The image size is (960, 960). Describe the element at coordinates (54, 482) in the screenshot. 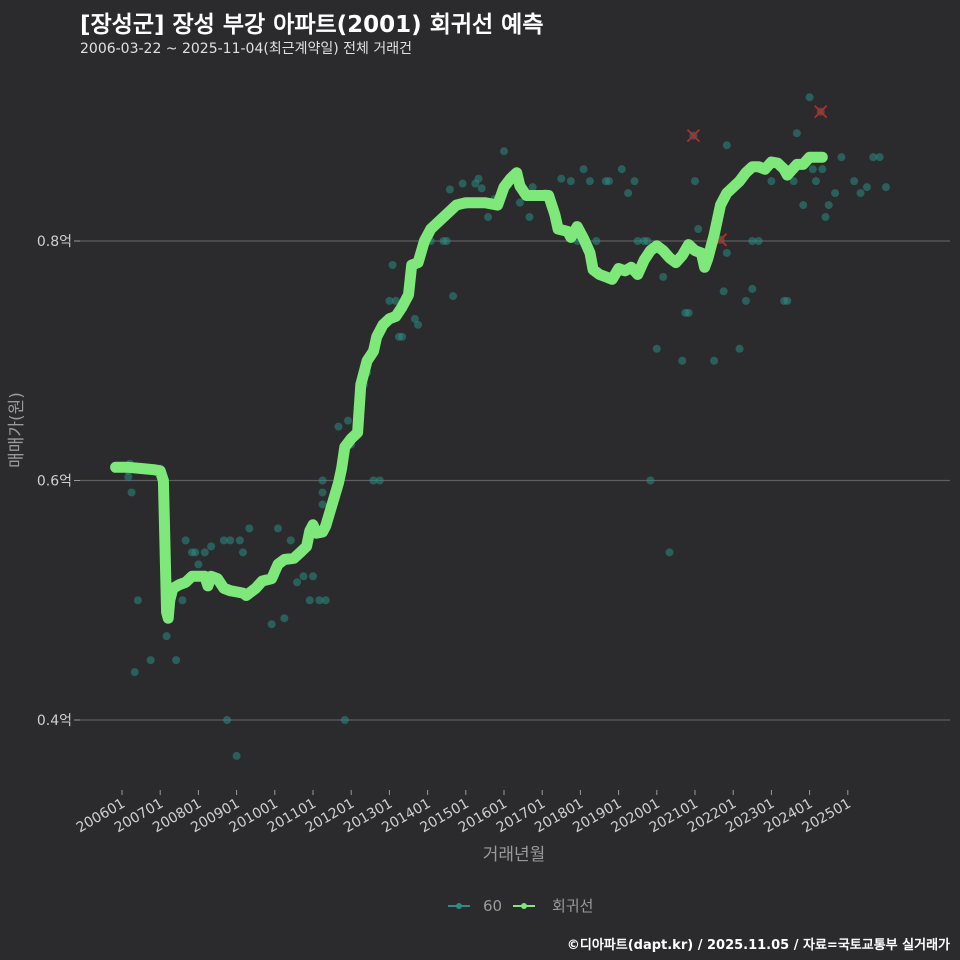

I see `y-tick-label: 0.6억` at that location.